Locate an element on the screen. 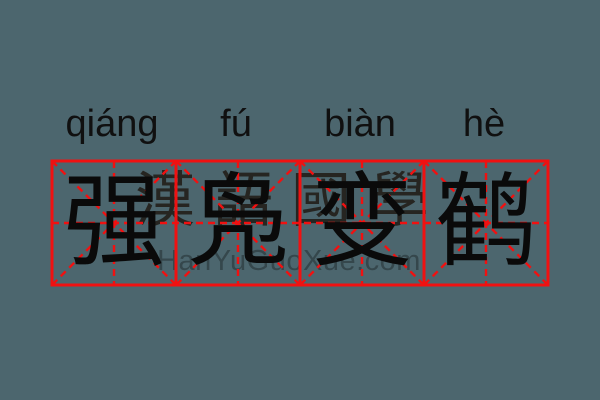 This screenshot has height=400, width=600. watermark-url: HanYuGuoXue.com is located at coordinates (289, 261).